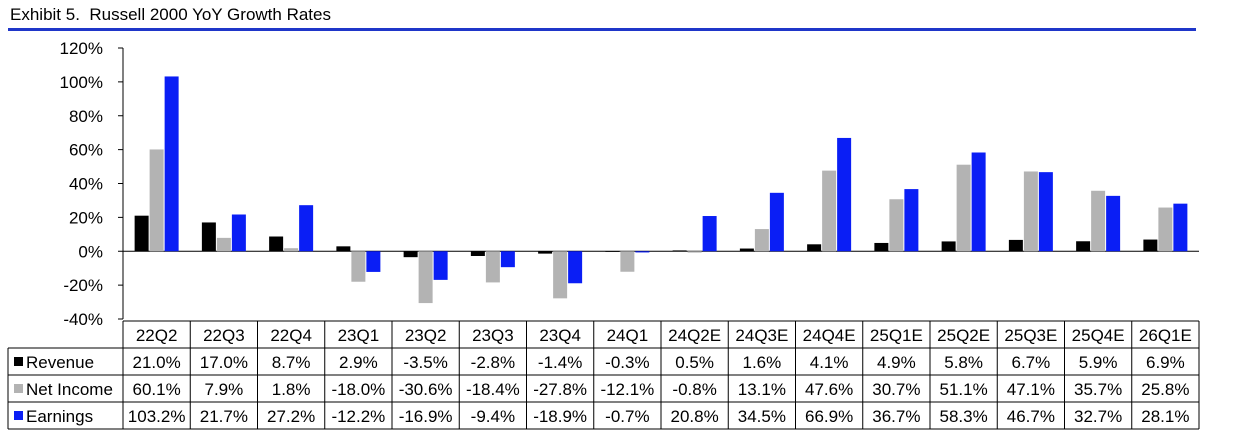 This screenshot has width=1238, height=440. Describe the element at coordinates (1031, 416) in the screenshot. I see `data-label: 46.7%` at that location.